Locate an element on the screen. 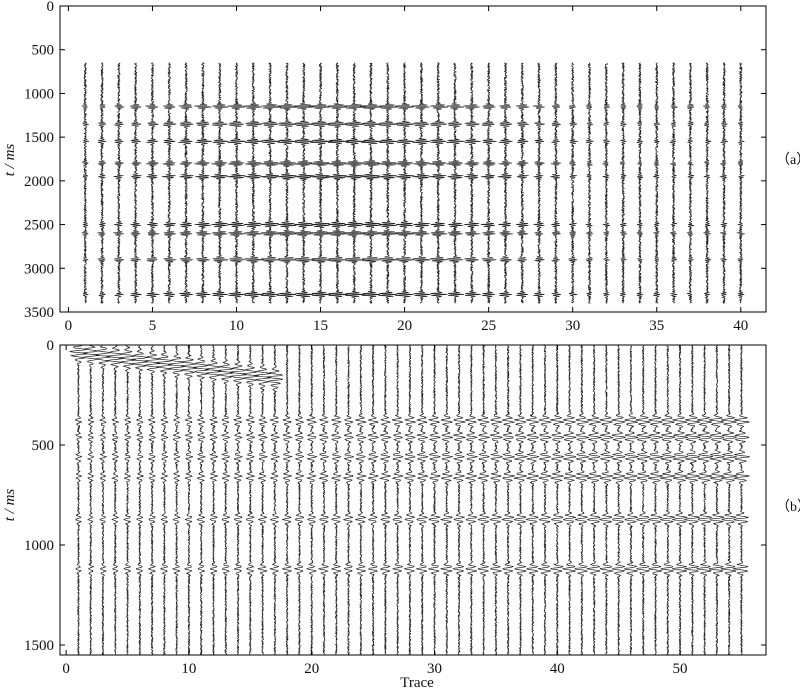  y-tick-label: 3500 is located at coordinates (39, 313).